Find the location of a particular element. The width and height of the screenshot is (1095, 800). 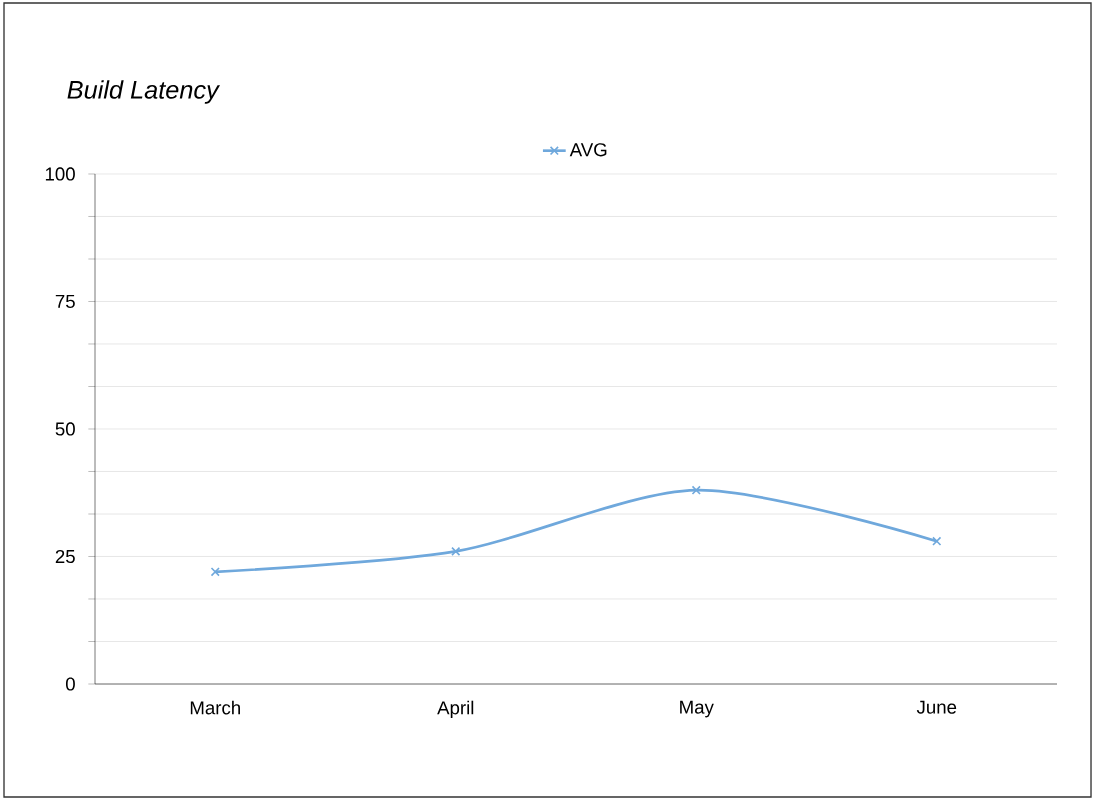

legend-label: AVG is located at coordinates (588, 150).